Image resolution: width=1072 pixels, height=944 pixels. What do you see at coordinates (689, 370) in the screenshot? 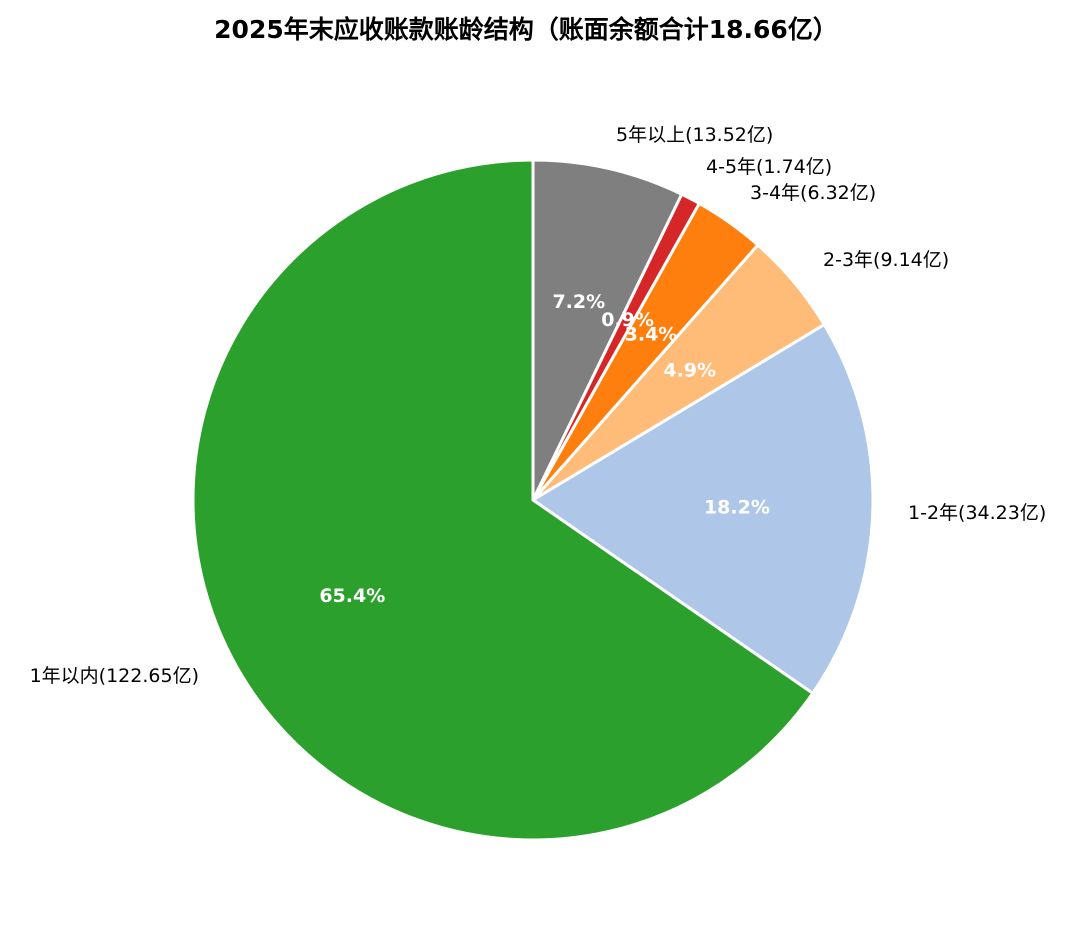
I see `percent-label-2-3年: 4.9%` at bounding box center [689, 370].